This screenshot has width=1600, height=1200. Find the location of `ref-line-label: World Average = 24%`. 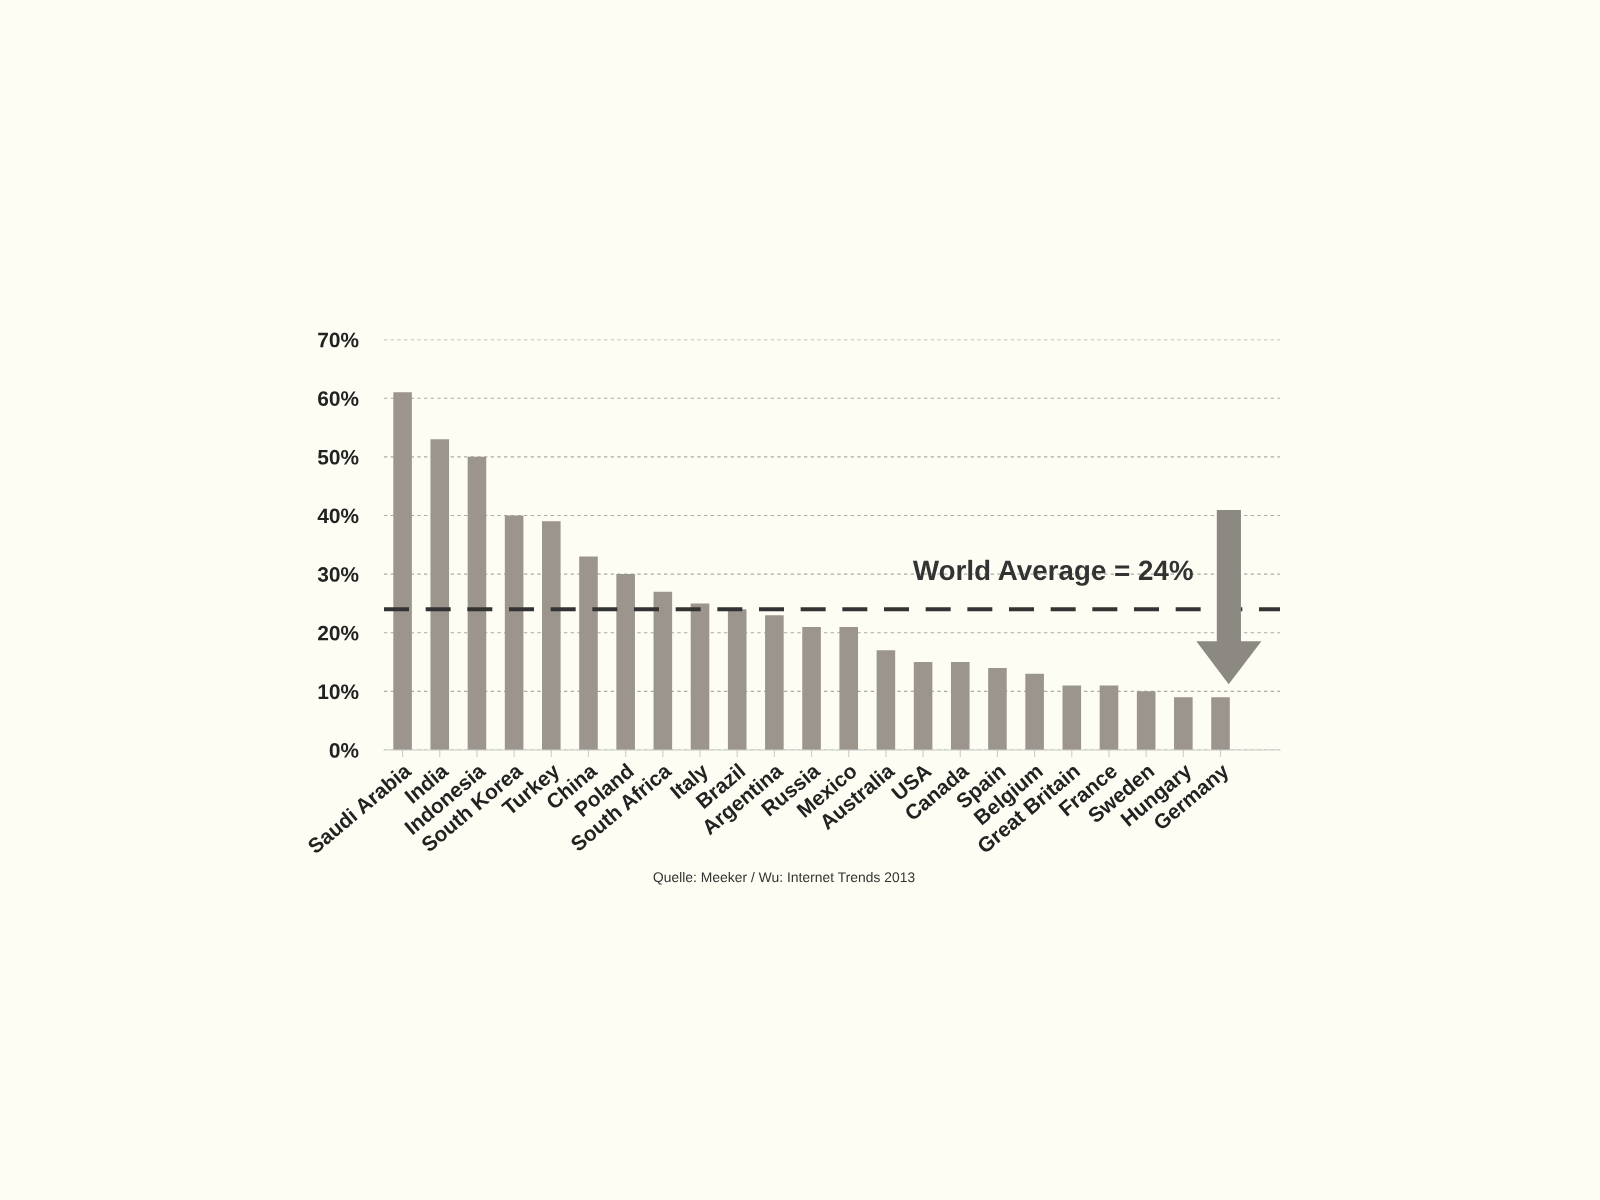

ref-line-label: World Average = 24% is located at coordinates (1052, 572).